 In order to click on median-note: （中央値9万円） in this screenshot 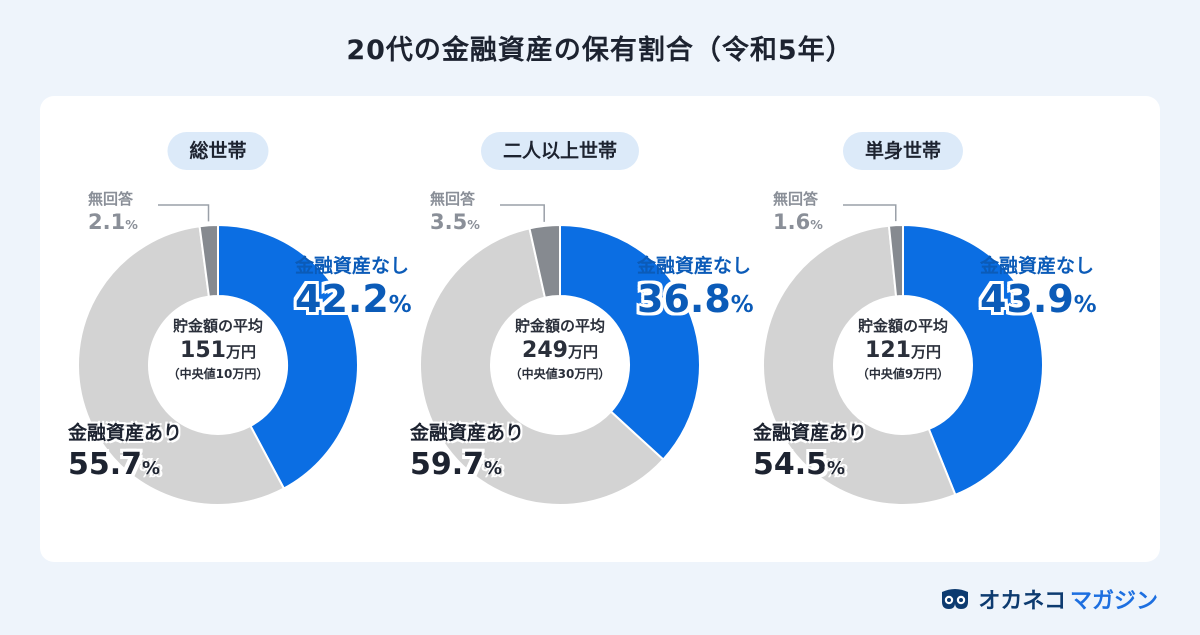, I will do `click(903, 374)`.